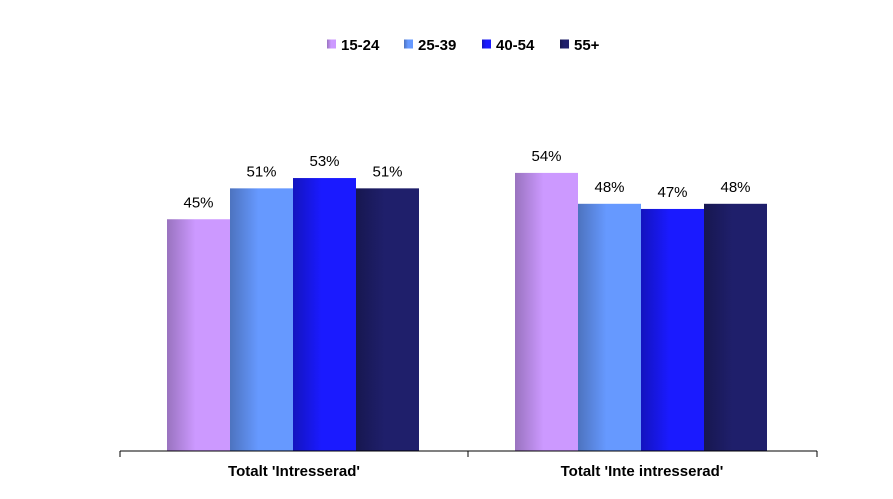 Image resolution: width=893 pixels, height=499 pixels. What do you see at coordinates (437, 45) in the screenshot?
I see `legend-label: 25-39` at bounding box center [437, 45].